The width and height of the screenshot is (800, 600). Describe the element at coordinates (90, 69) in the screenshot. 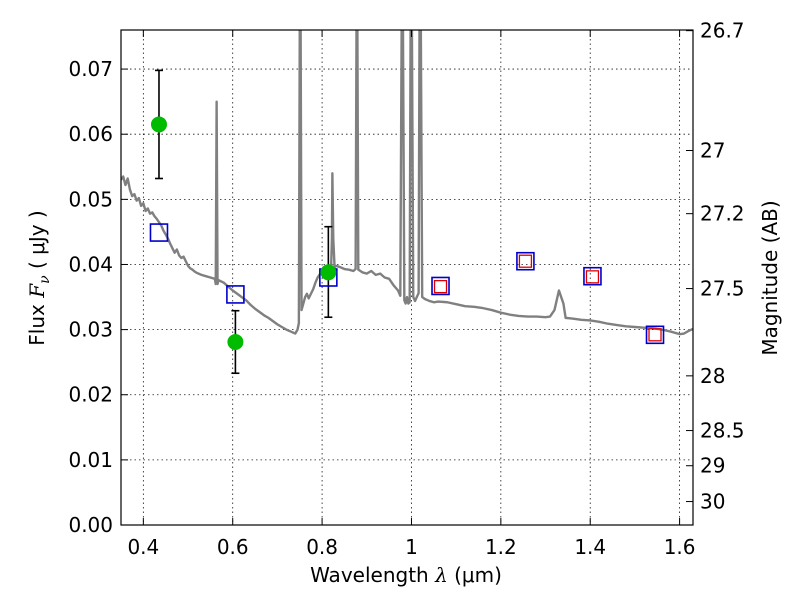

I see `y-tick-label: 0.07` at that location.